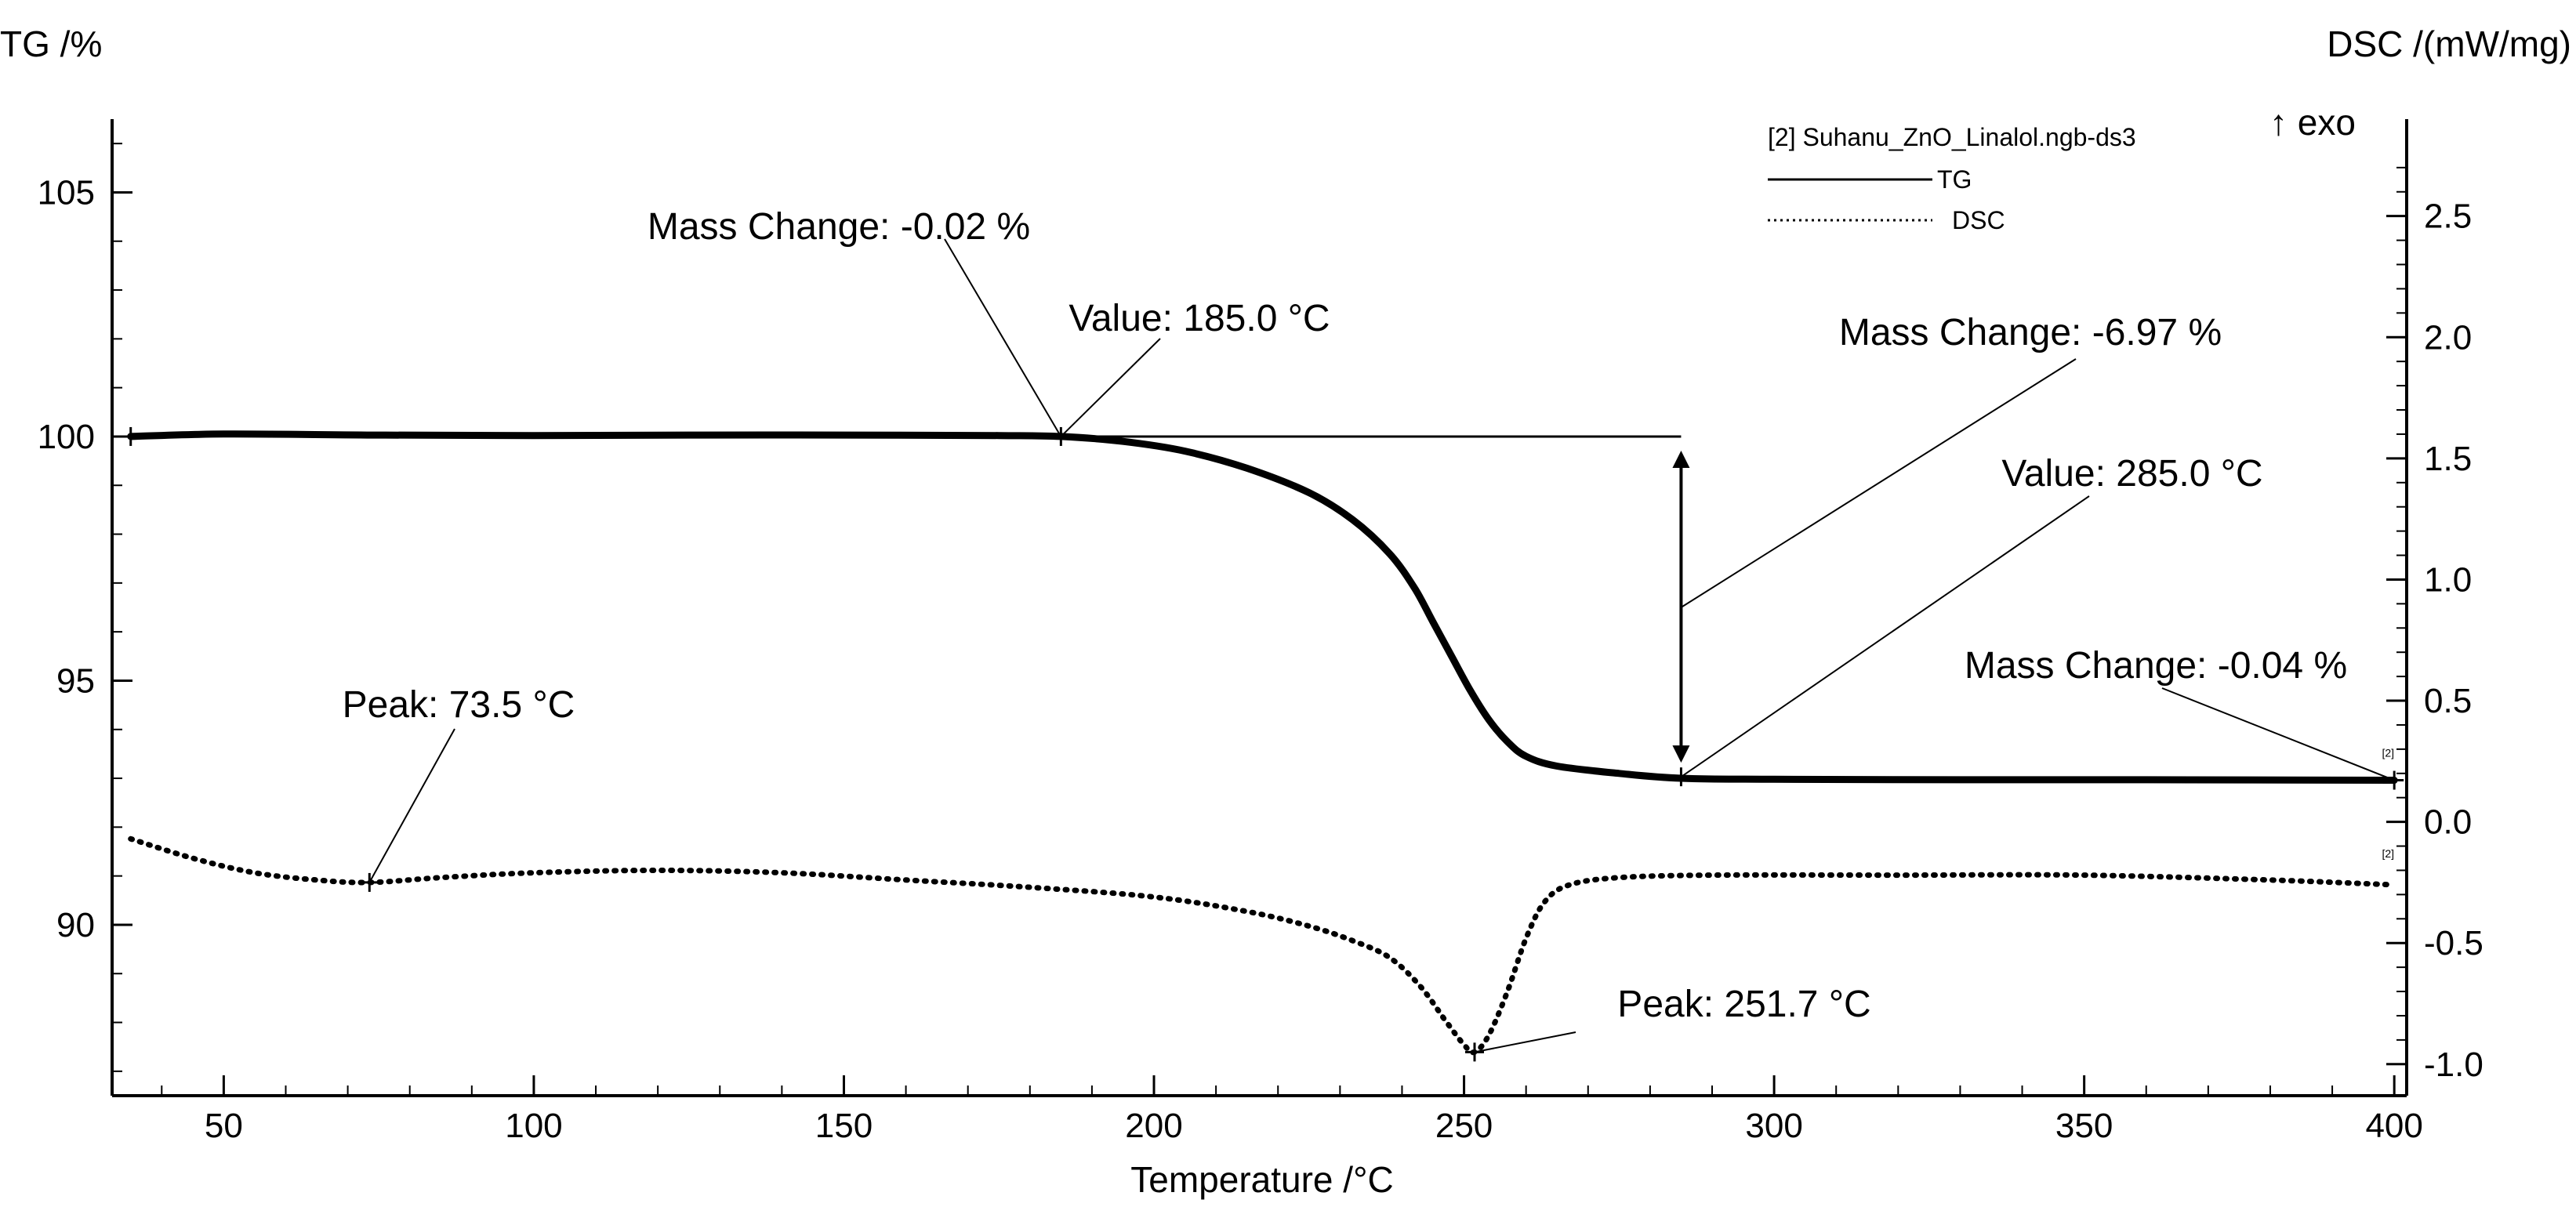  What do you see at coordinates (2448, 579) in the screenshot?
I see `y-right-tick-label: 1.0` at bounding box center [2448, 579].